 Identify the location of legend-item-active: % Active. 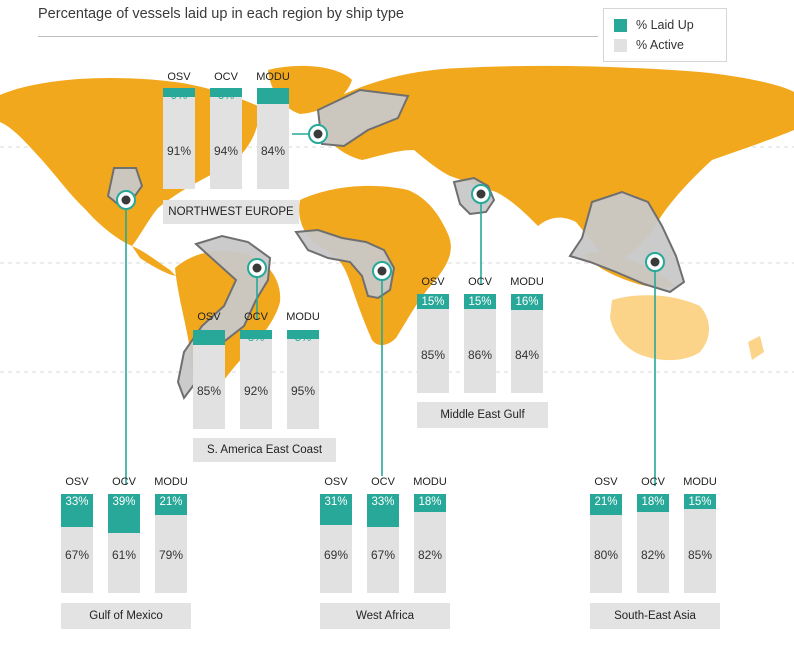
(649, 45).